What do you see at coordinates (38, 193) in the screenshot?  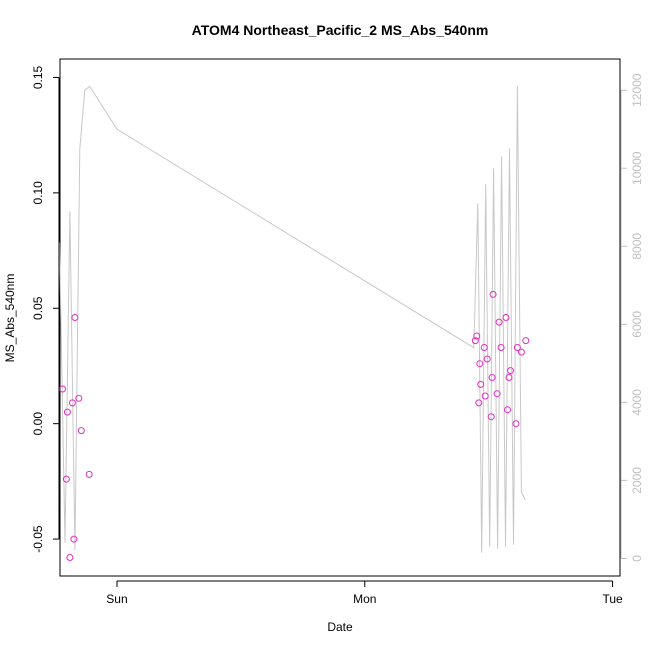 I see `y-tick-label: 0.10` at bounding box center [38, 193].